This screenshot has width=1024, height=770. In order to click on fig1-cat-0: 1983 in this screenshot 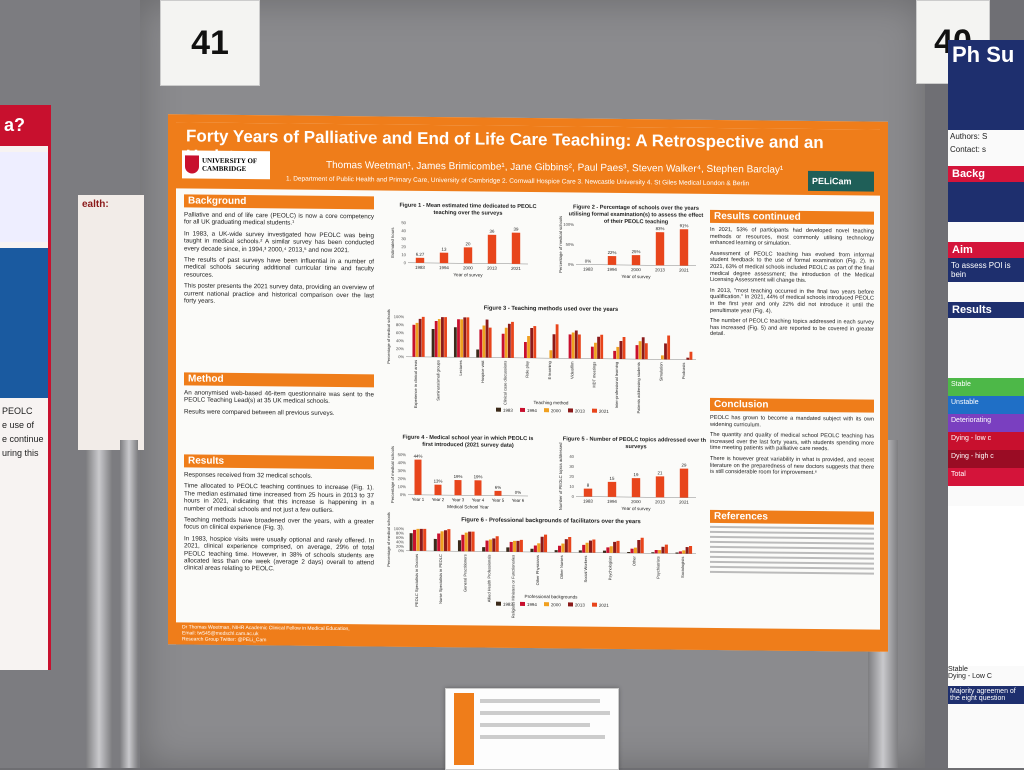, I will do `click(420, 267)`.